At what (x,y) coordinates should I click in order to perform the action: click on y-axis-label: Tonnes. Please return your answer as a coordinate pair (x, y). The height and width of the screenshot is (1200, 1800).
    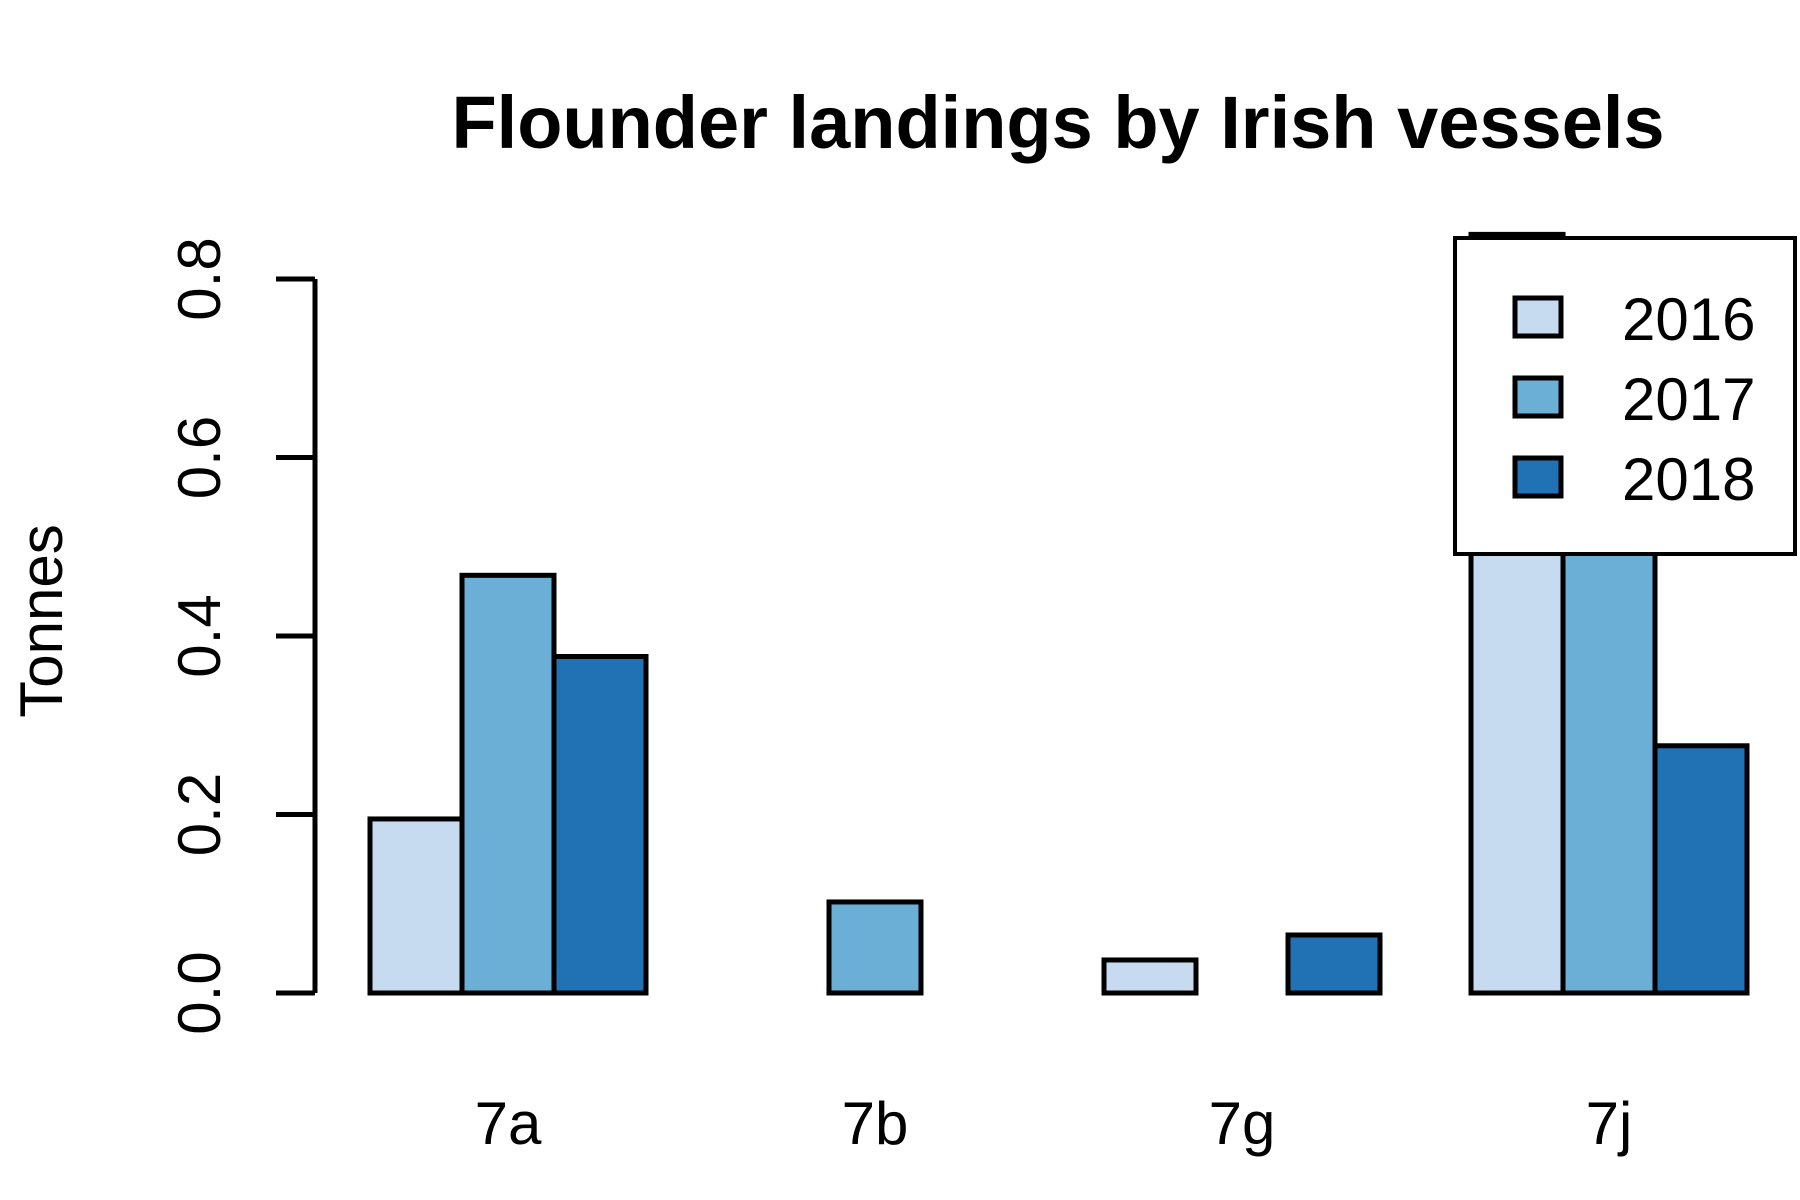
    Looking at the image, I should click on (41, 620).